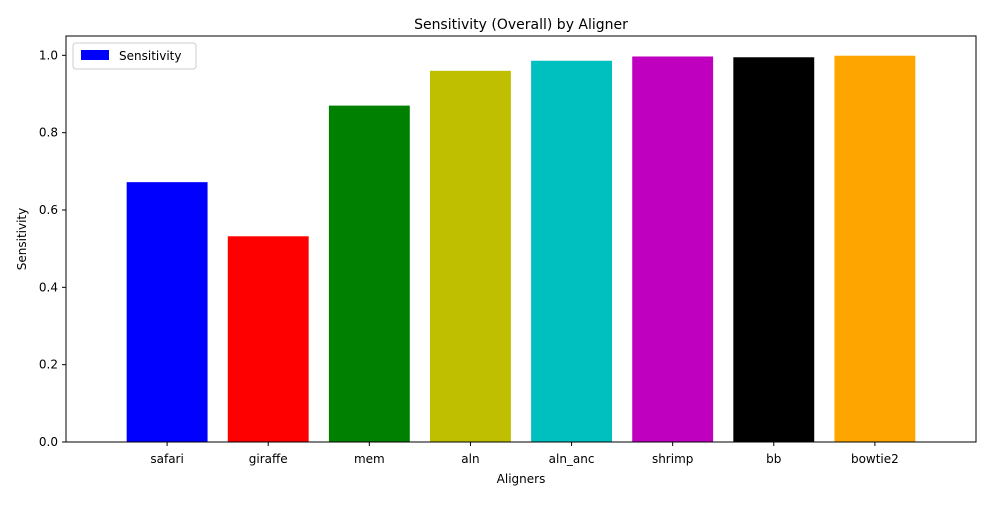 This screenshot has height=505, width=1000. Describe the element at coordinates (571, 251) in the screenshot. I see `bar-aln-anc` at that location.